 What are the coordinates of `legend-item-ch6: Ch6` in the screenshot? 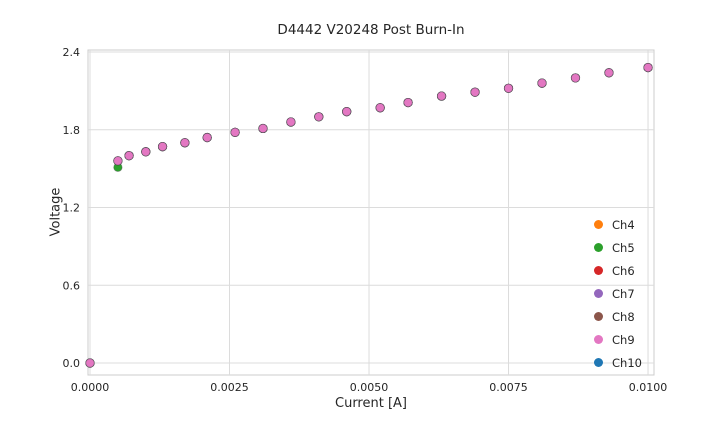 It's located at (618, 270).